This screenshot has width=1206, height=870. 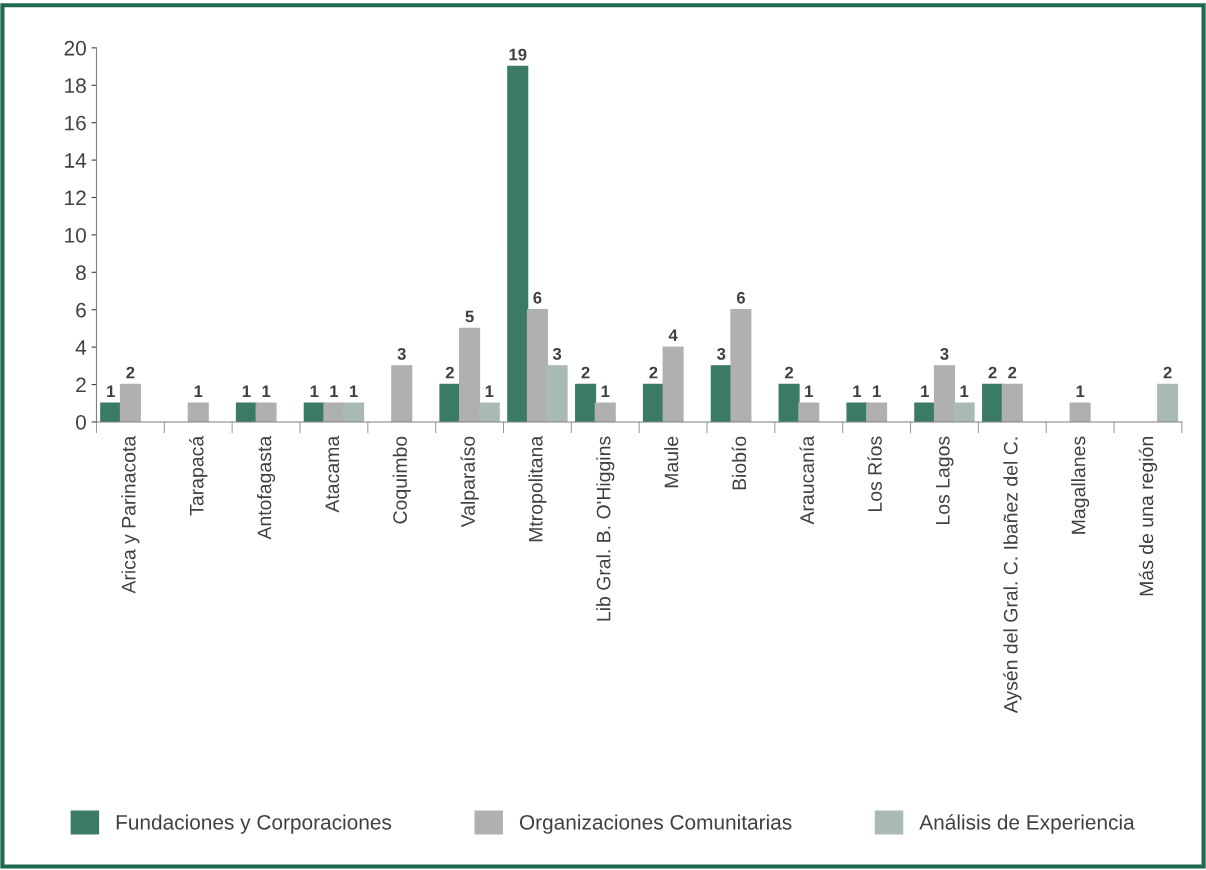 I want to click on x-tick-label: Atacama, so click(x=332, y=474).